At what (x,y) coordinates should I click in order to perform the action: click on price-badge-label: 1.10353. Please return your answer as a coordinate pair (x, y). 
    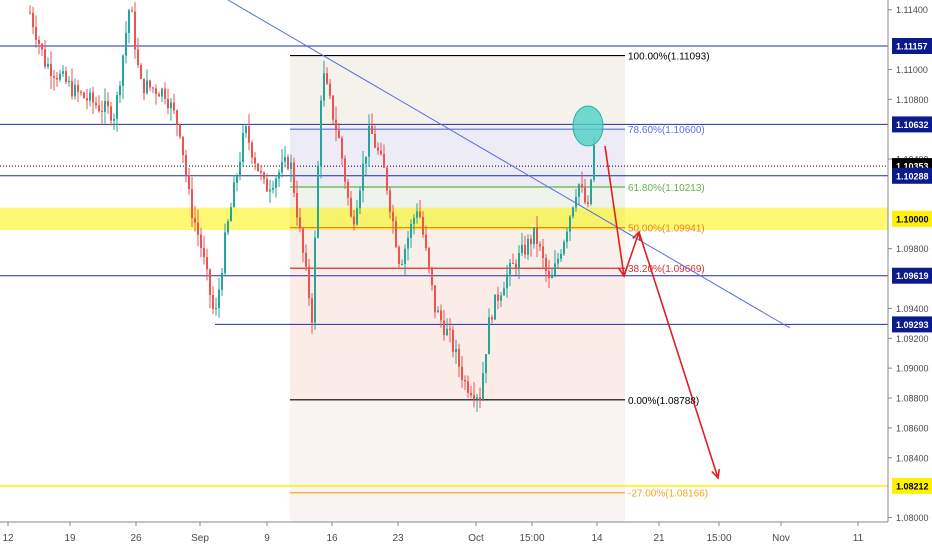
    Looking at the image, I should click on (912, 167).